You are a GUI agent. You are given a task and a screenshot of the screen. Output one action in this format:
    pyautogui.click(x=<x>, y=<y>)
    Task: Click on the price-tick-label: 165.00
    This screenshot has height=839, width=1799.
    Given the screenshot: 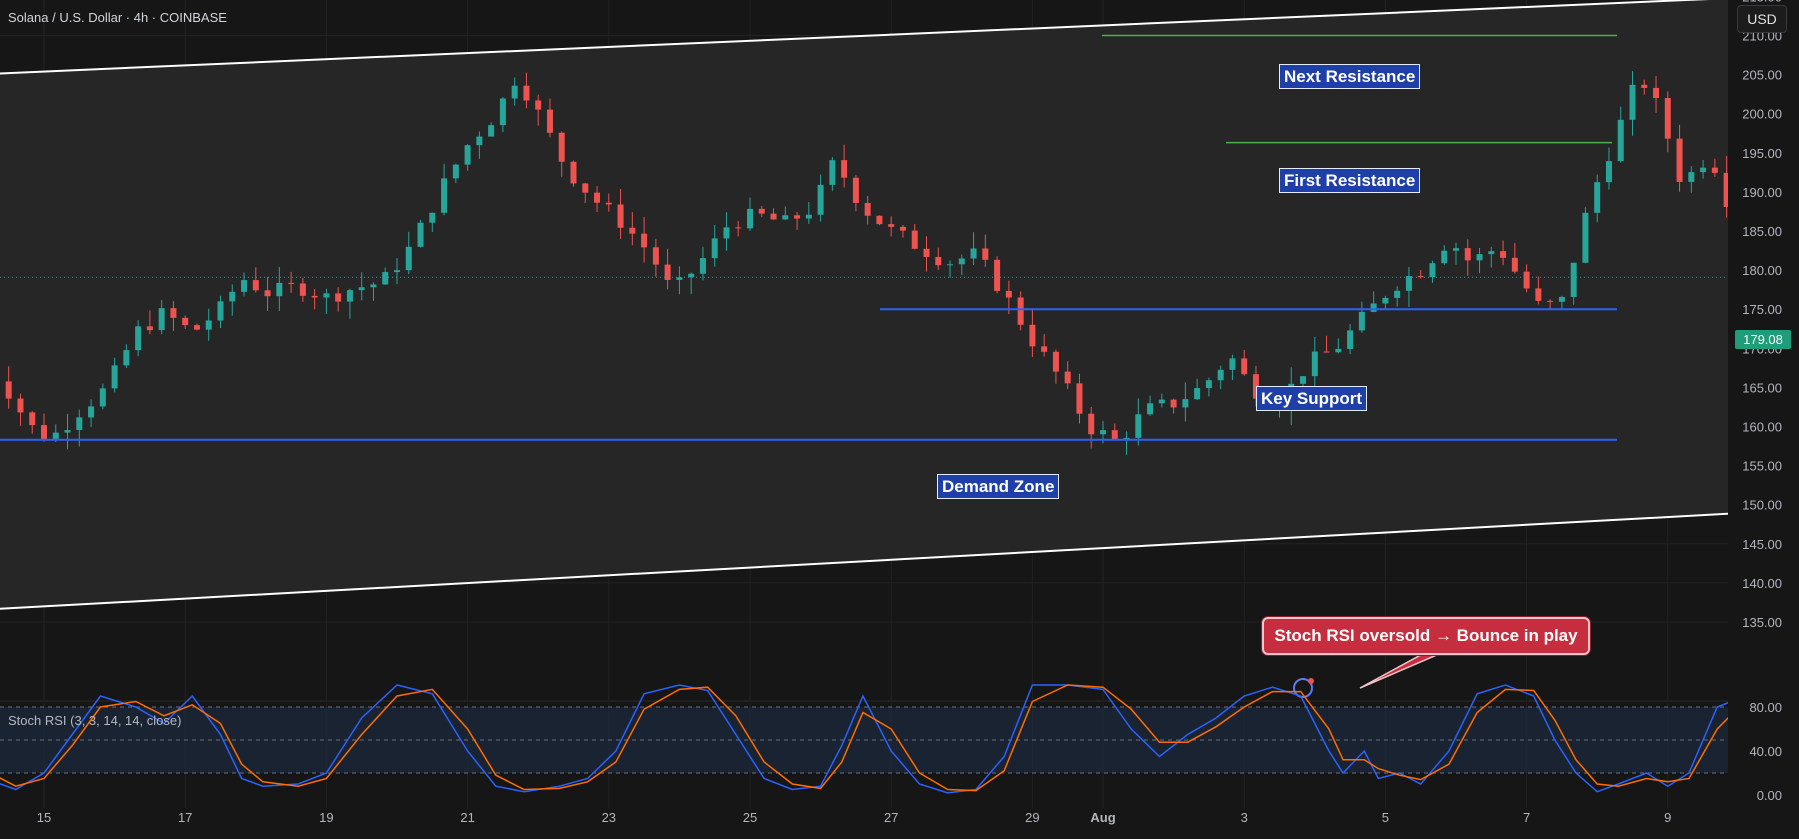 What is the action you would take?
    pyautogui.click(x=1762, y=387)
    